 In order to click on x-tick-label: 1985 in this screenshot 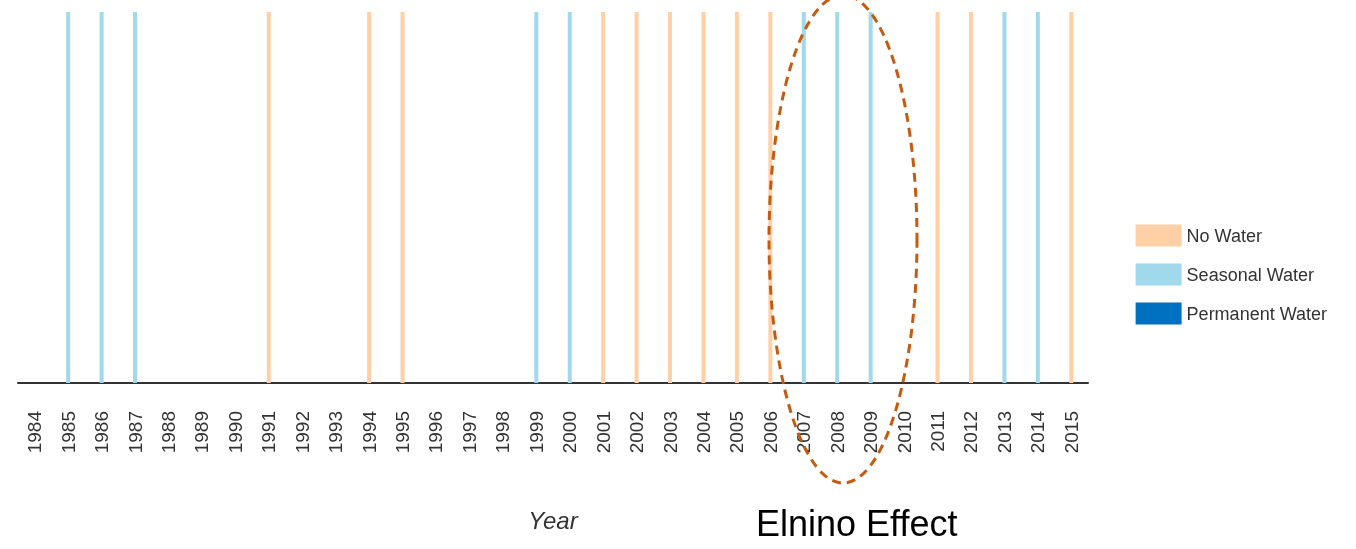, I will do `click(68, 432)`.